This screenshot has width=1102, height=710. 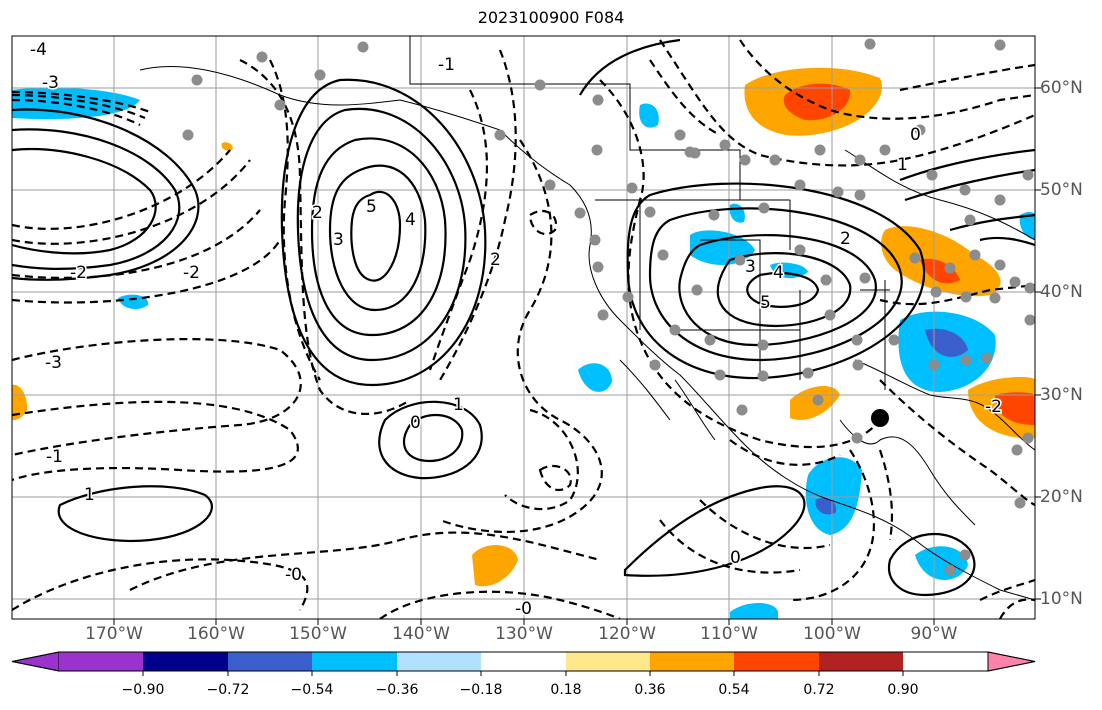 What do you see at coordinates (566, 690) in the screenshot?
I see `colorbar-tick-label: 0.18` at bounding box center [566, 690].